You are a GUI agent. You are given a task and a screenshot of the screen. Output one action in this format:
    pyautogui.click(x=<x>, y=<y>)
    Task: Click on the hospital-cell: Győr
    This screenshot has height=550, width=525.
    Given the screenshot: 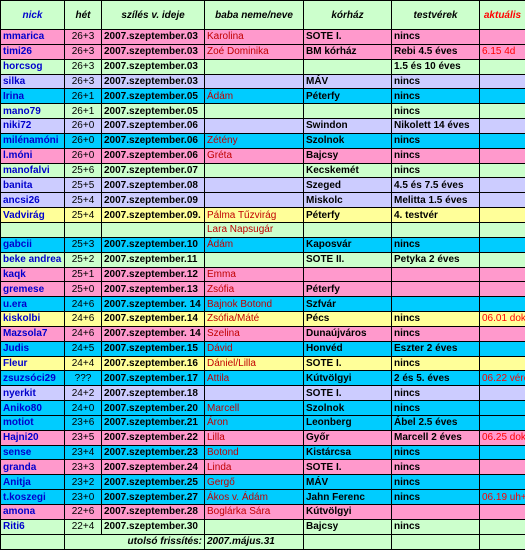 What is the action you would take?
    pyautogui.click(x=348, y=437)
    